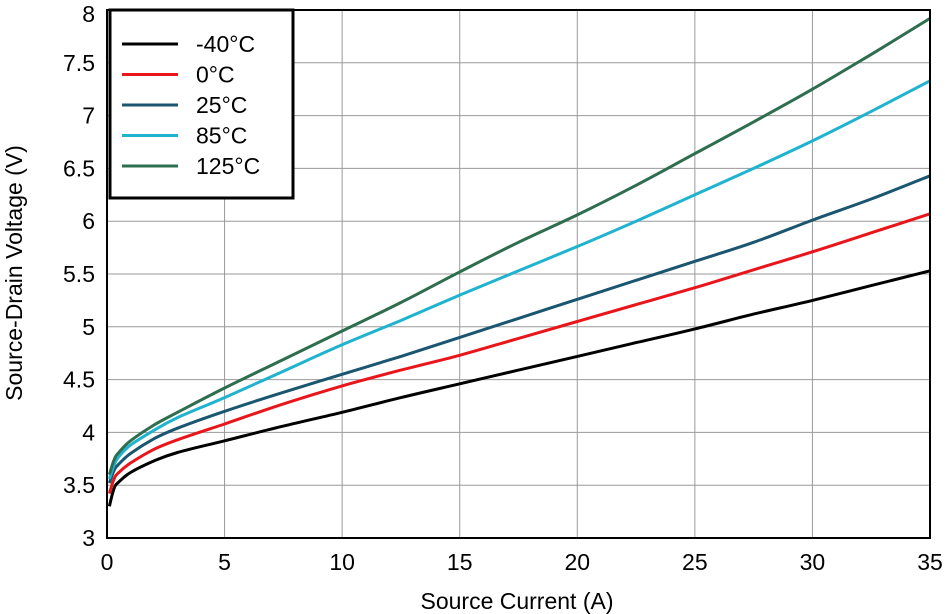  What do you see at coordinates (695, 562) in the screenshot?
I see `x-tick-label: 25` at bounding box center [695, 562].